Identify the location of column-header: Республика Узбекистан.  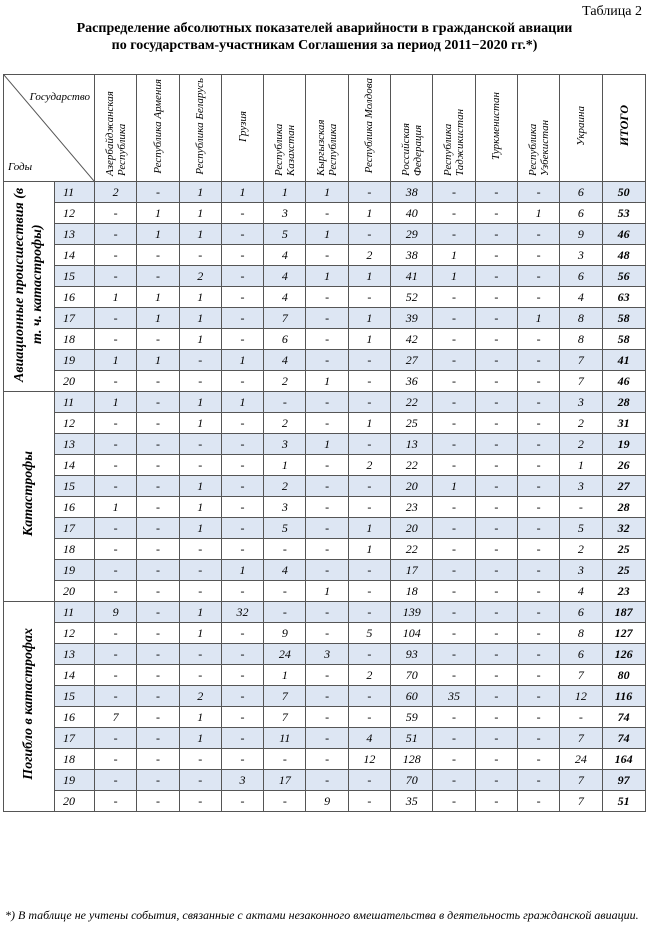
(538, 128).